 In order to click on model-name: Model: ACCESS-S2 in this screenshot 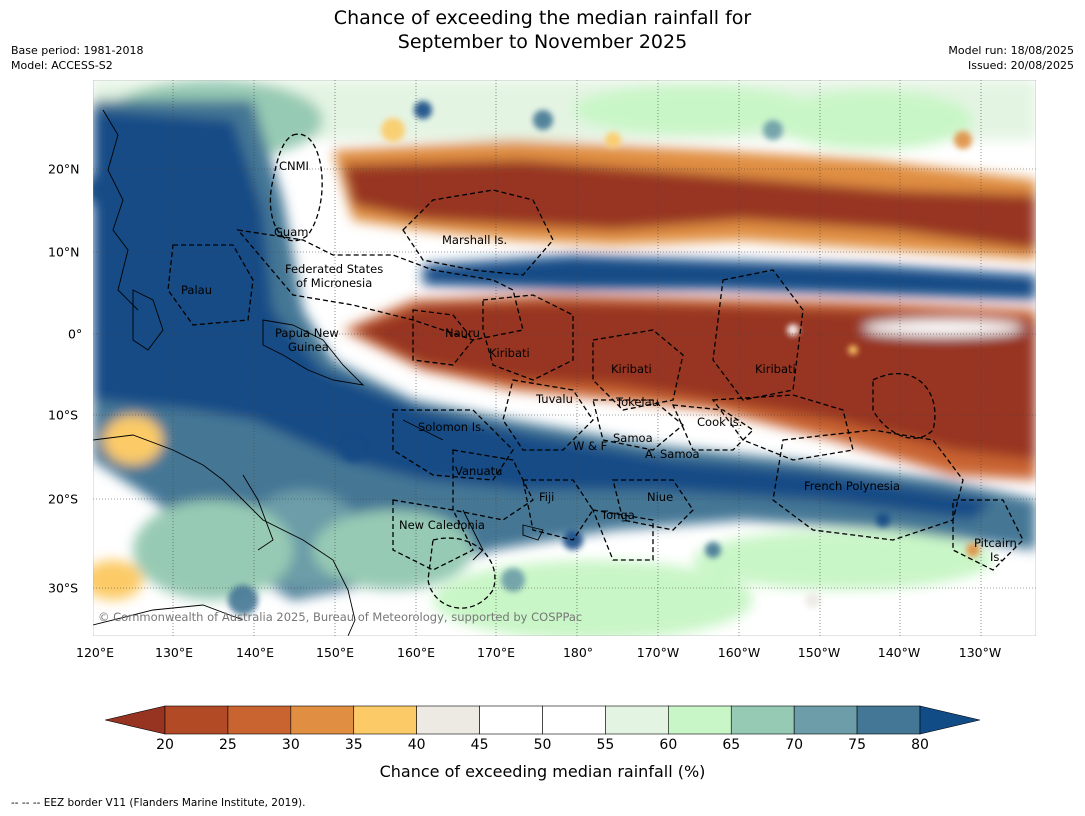, I will do `click(62, 65)`.